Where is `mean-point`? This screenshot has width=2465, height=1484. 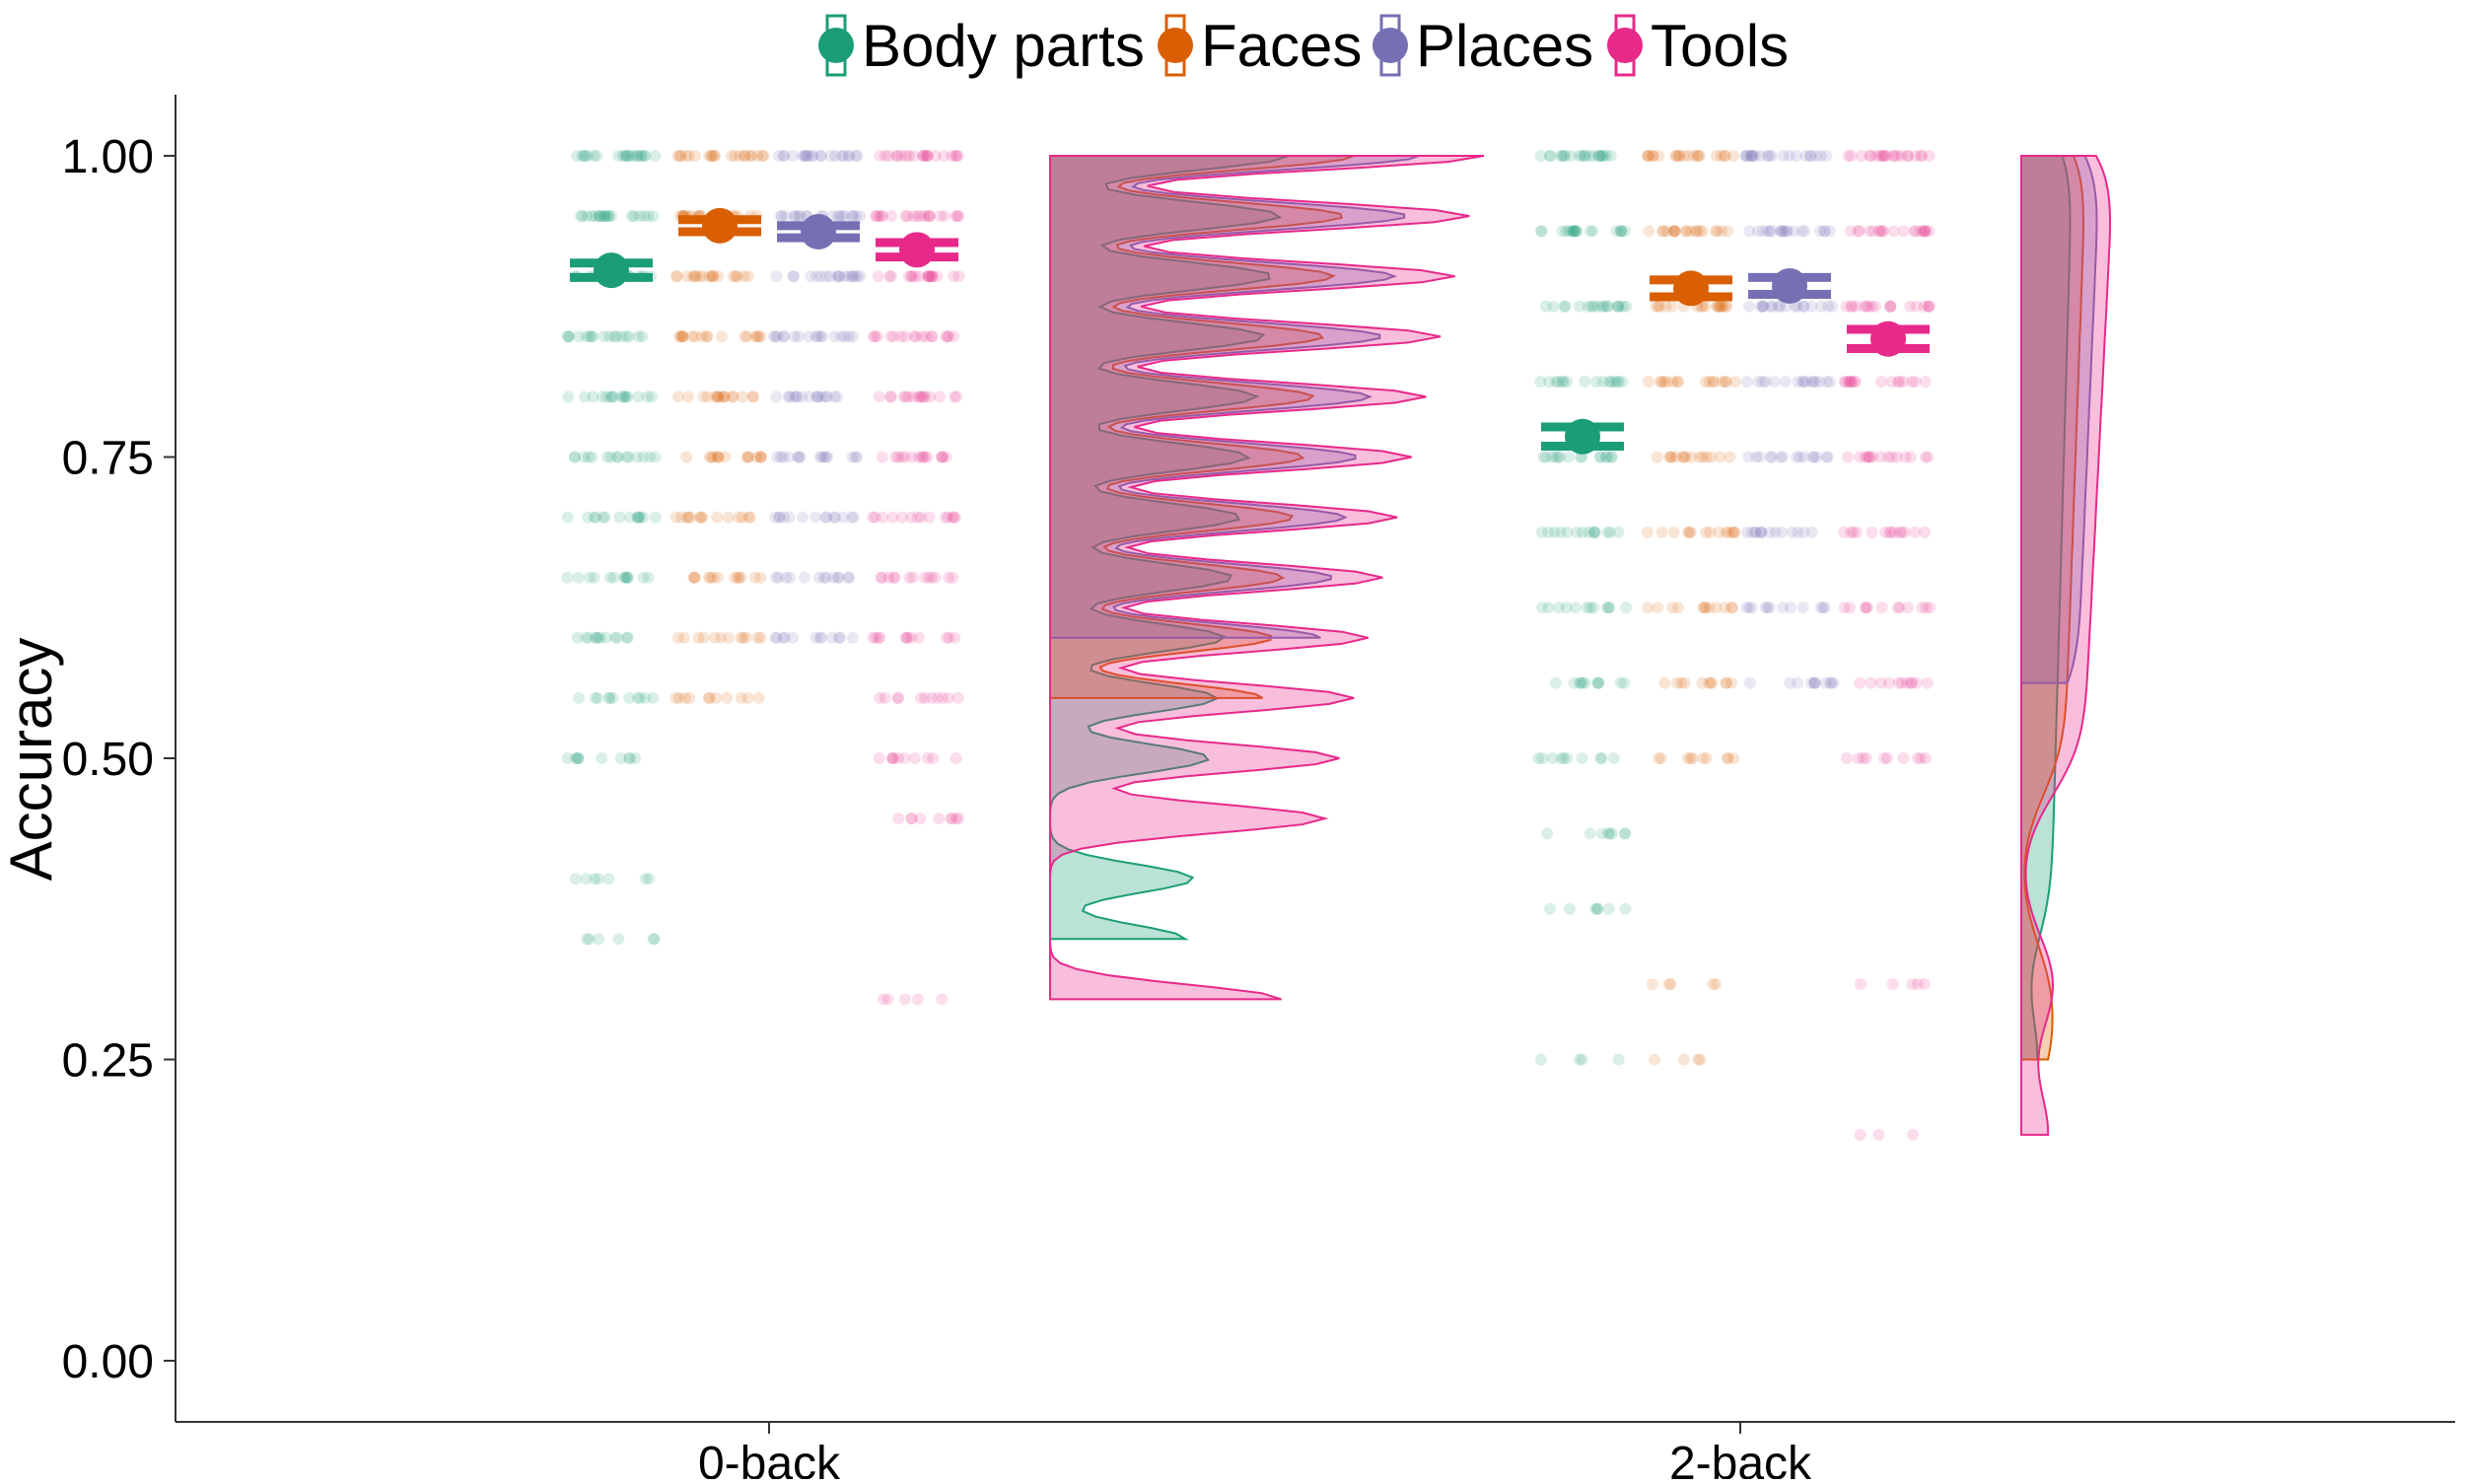 mean-point is located at coordinates (1888, 338).